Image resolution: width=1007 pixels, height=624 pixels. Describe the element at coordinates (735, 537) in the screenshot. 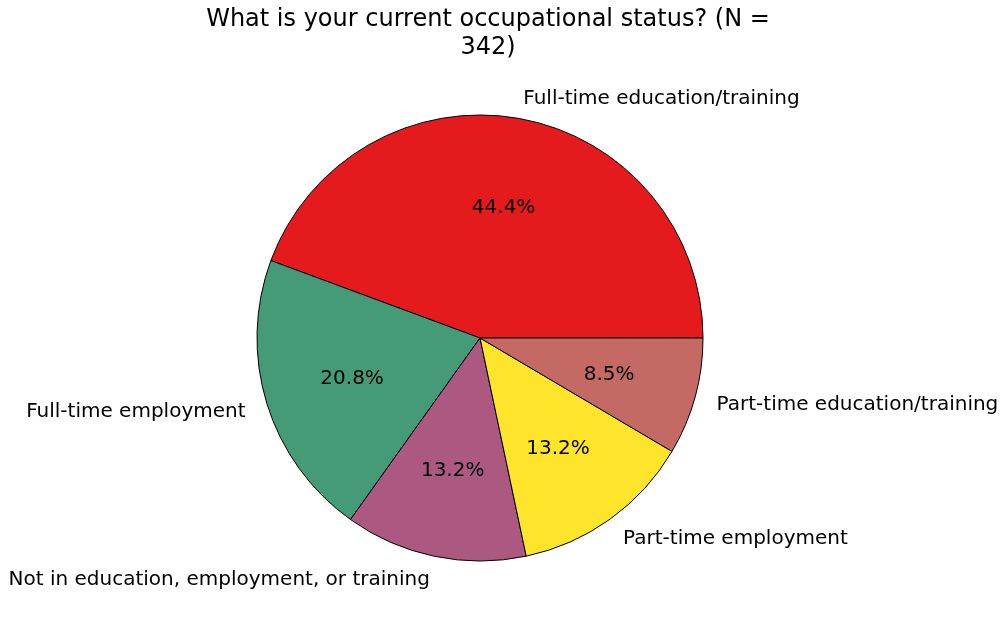

I see `slice-label: Part-time employment` at that location.